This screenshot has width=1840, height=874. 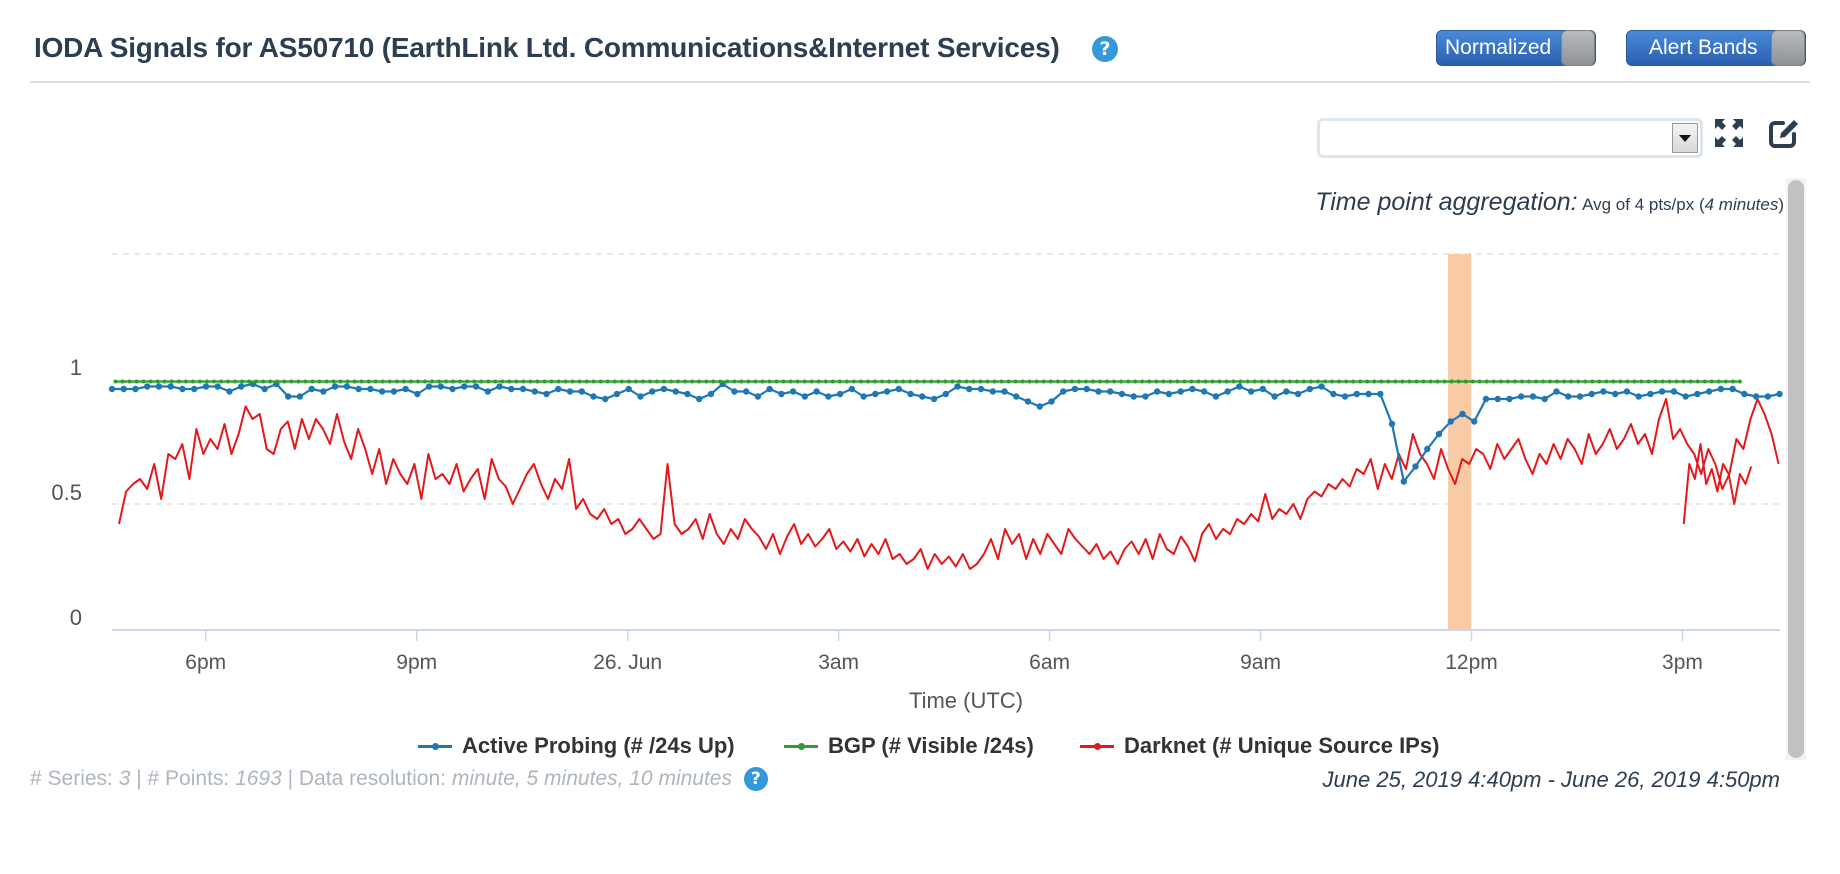 What do you see at coordinates (1105, 49) in the screenshot?
I see `help-icon: ?` at bounding box center [1105, 49].